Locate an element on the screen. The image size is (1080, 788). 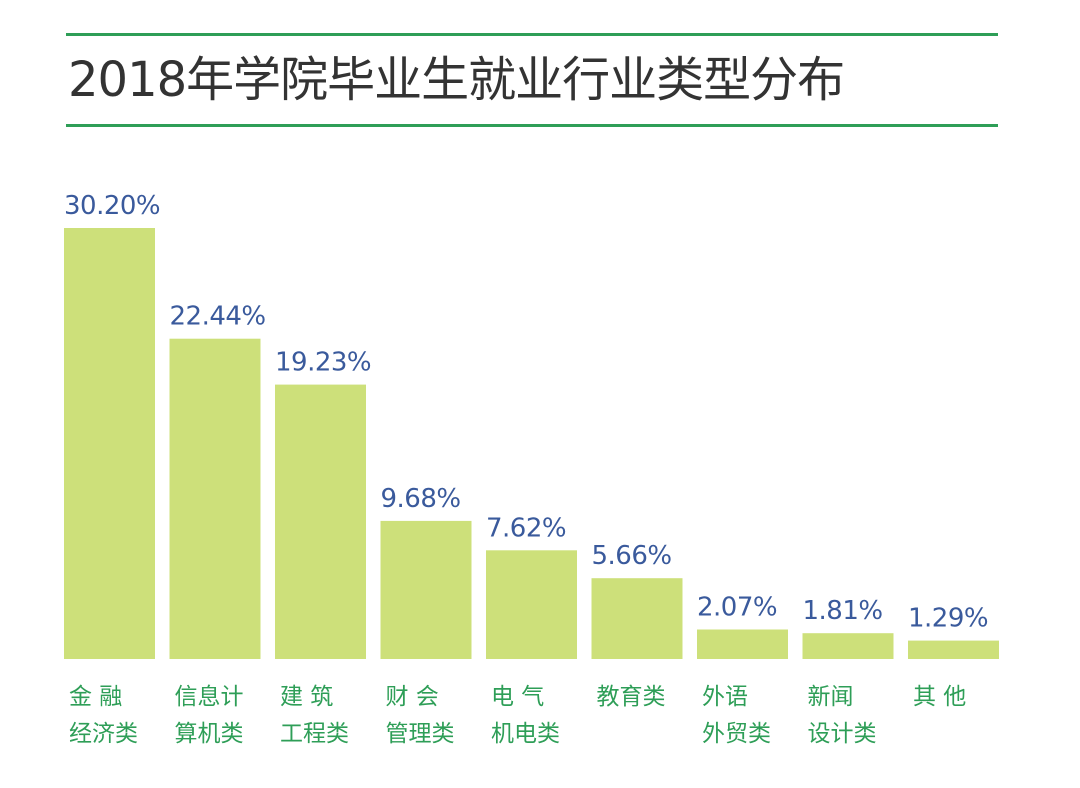
category-label-3-line-0: 财 会 is located at coordinates (412, 697).